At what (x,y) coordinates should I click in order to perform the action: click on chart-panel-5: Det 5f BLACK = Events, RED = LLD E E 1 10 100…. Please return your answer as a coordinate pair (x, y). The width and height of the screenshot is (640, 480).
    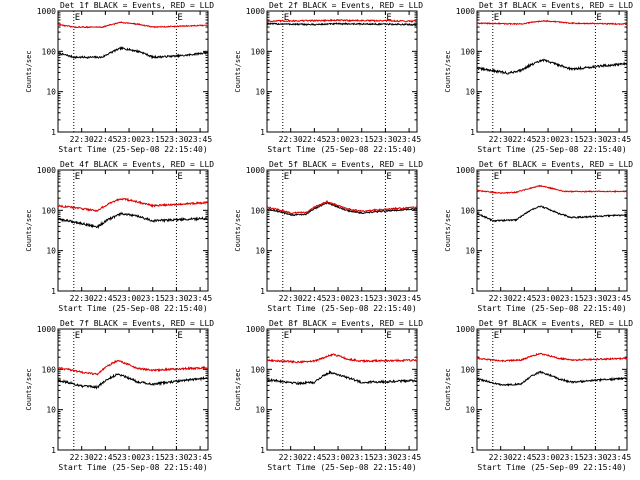
    Looking at the image, I should click on (328, 236).